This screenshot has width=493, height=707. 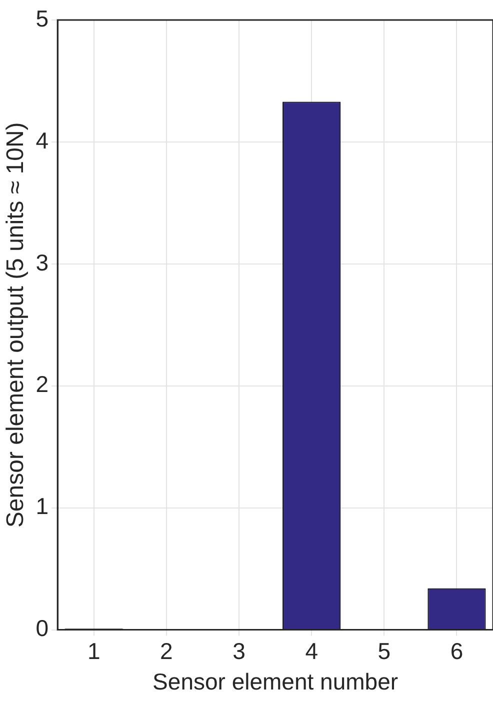 What do you see at coordinates (166, 651) in the screenshot?
I see `x-tick-label: 2` at bounding box center [166, 651].